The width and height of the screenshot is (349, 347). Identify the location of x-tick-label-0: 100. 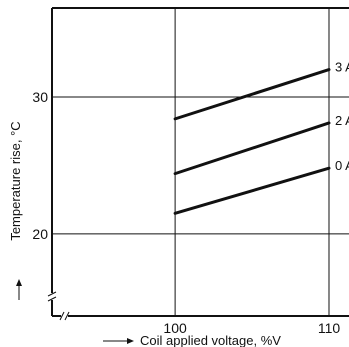
(175, 328).